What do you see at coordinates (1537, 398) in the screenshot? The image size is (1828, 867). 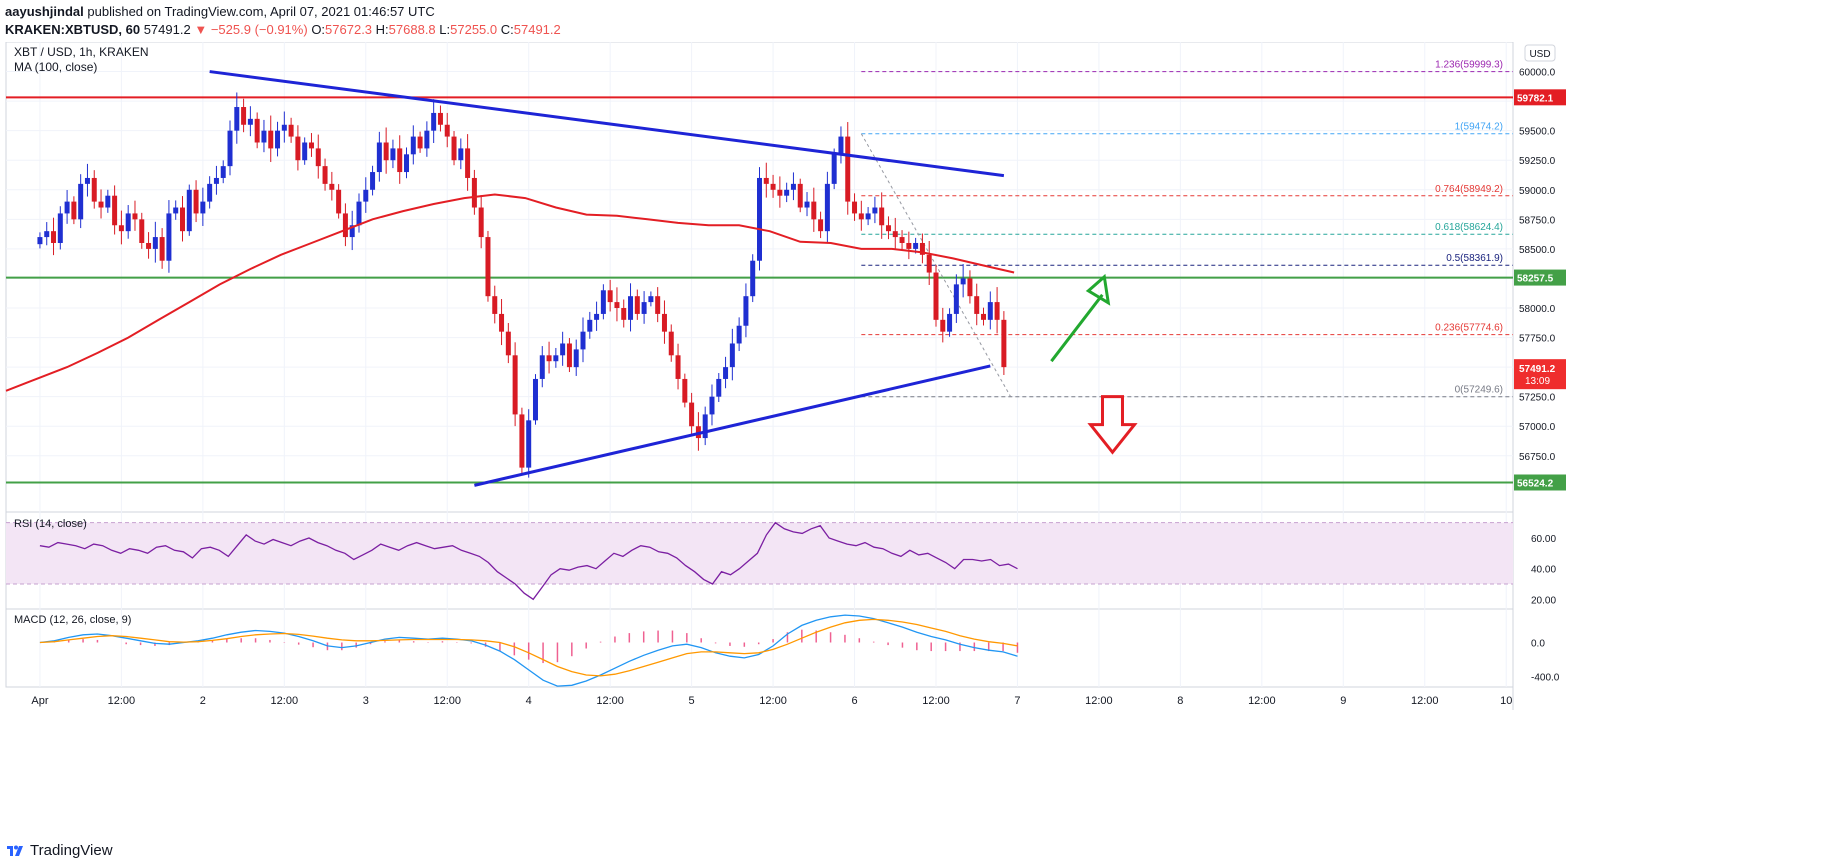 I see `y-tick-label: 57250.0` at bounding box center [1537, 398].